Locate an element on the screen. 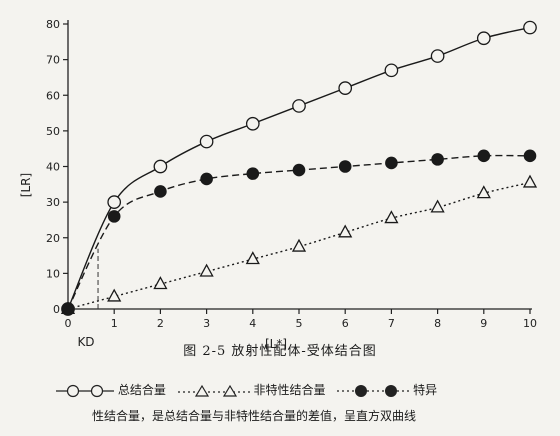  x-tick-label: 4 is located at coordinates (252, 323).